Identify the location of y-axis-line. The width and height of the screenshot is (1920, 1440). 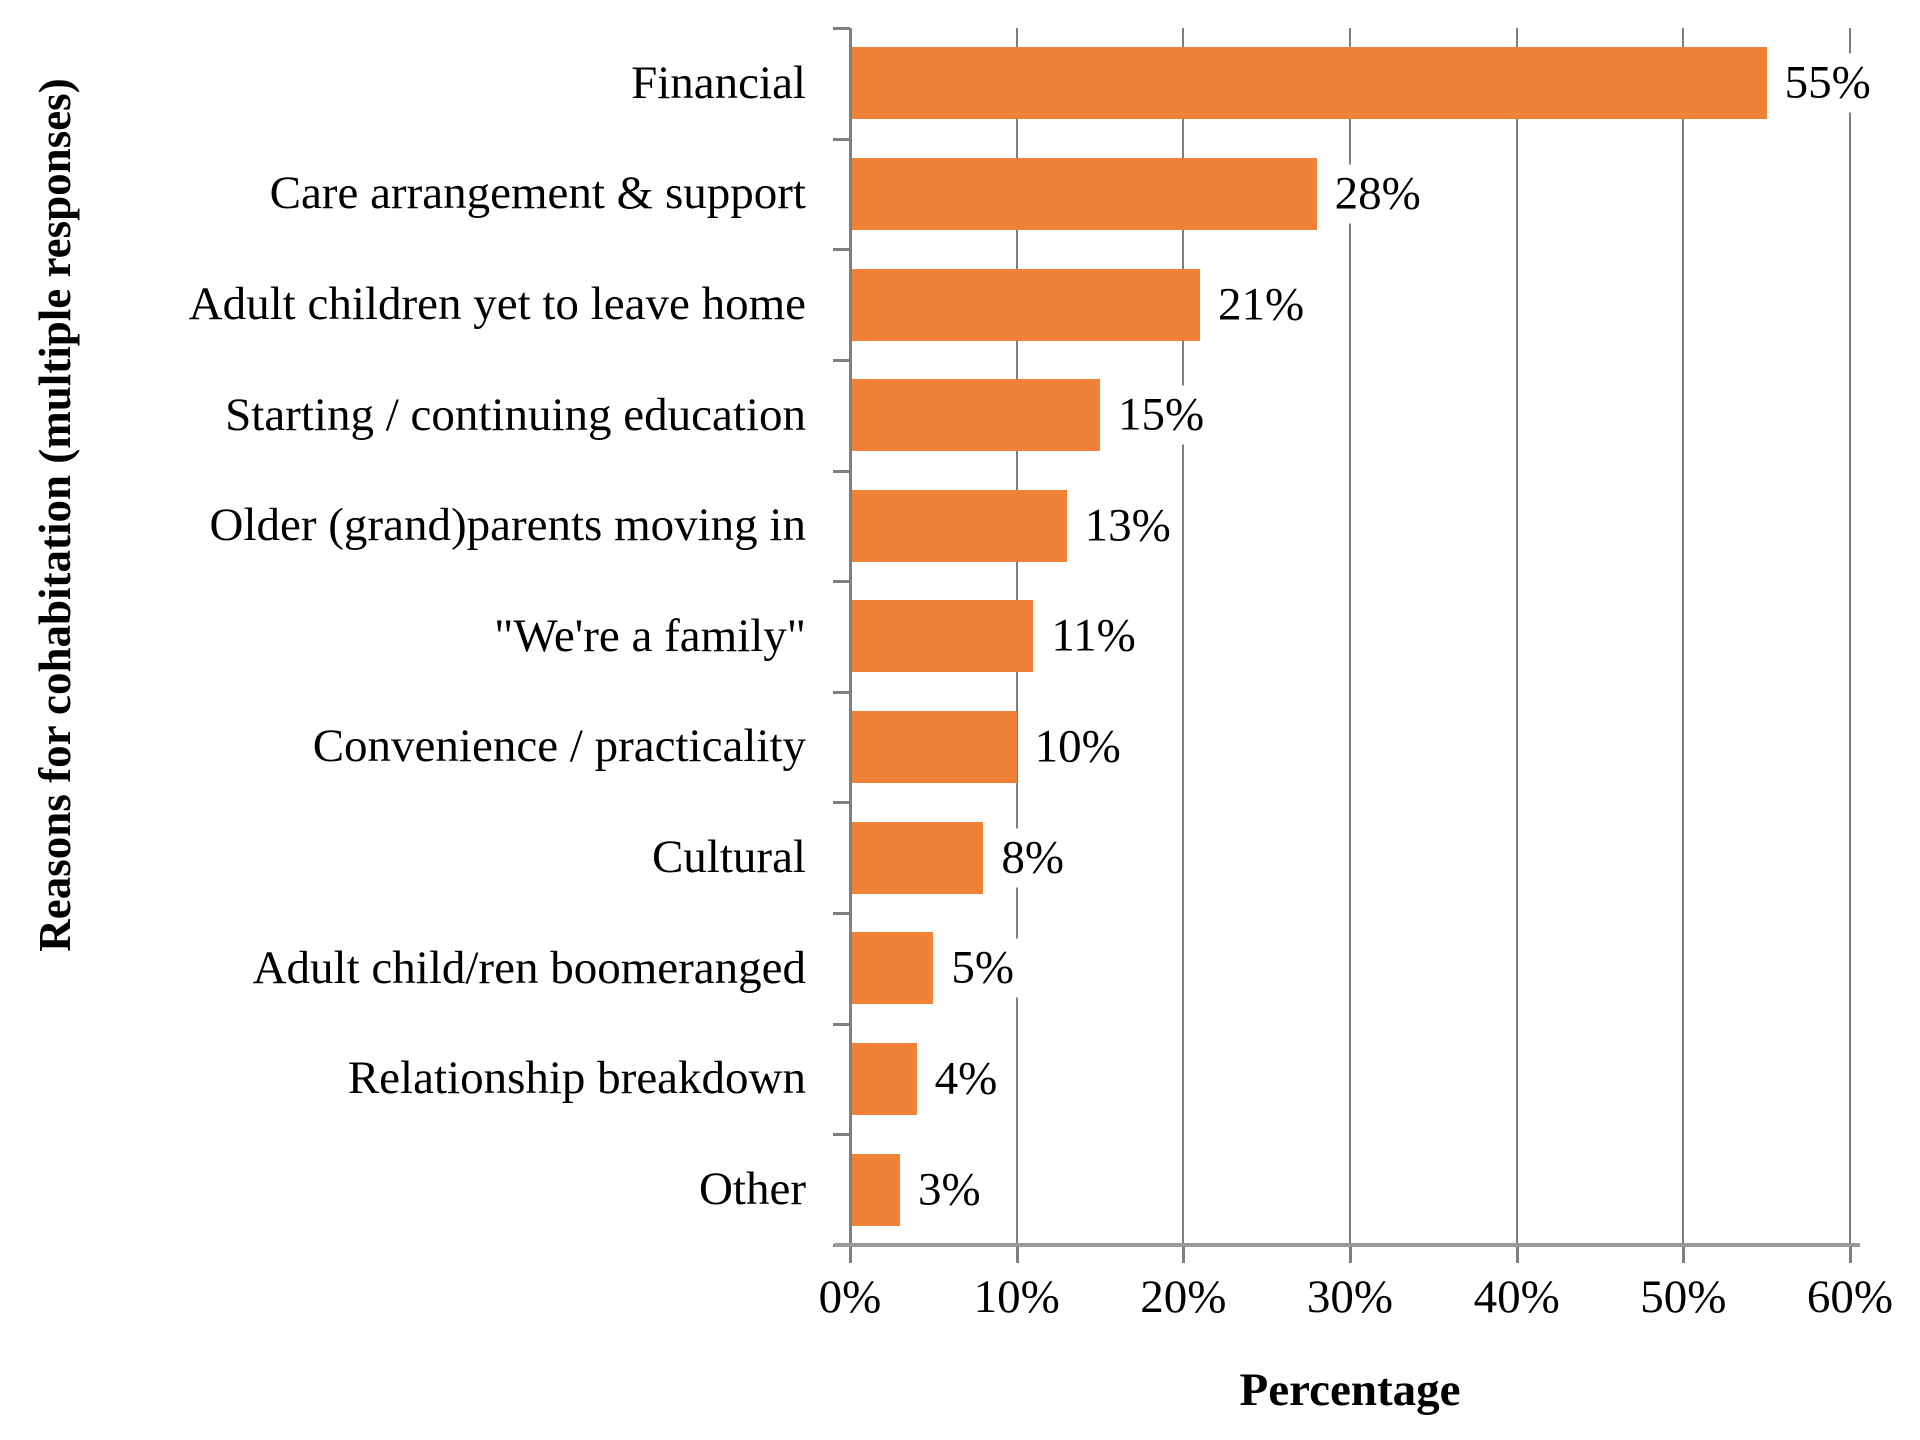
(850, 636).